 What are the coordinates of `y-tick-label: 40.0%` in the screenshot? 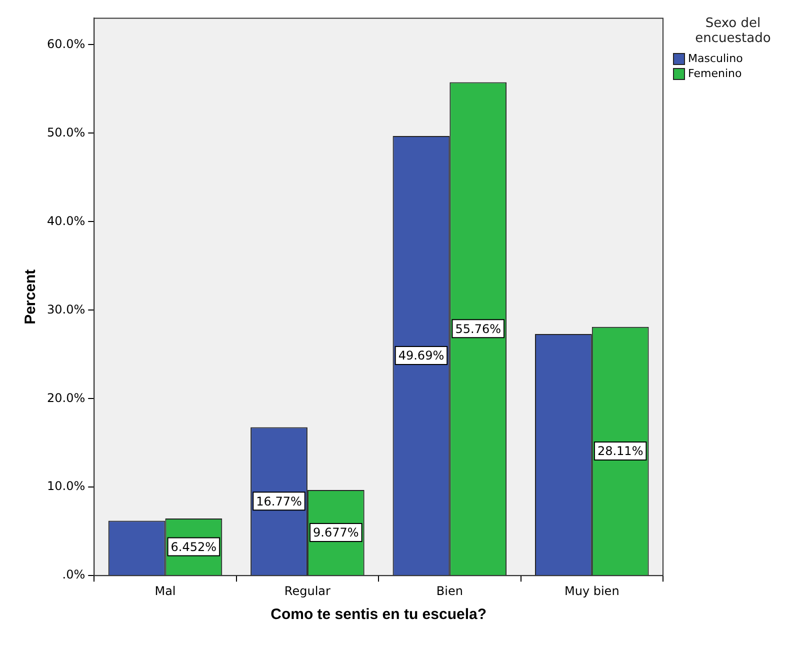 It's located at (66, 221).